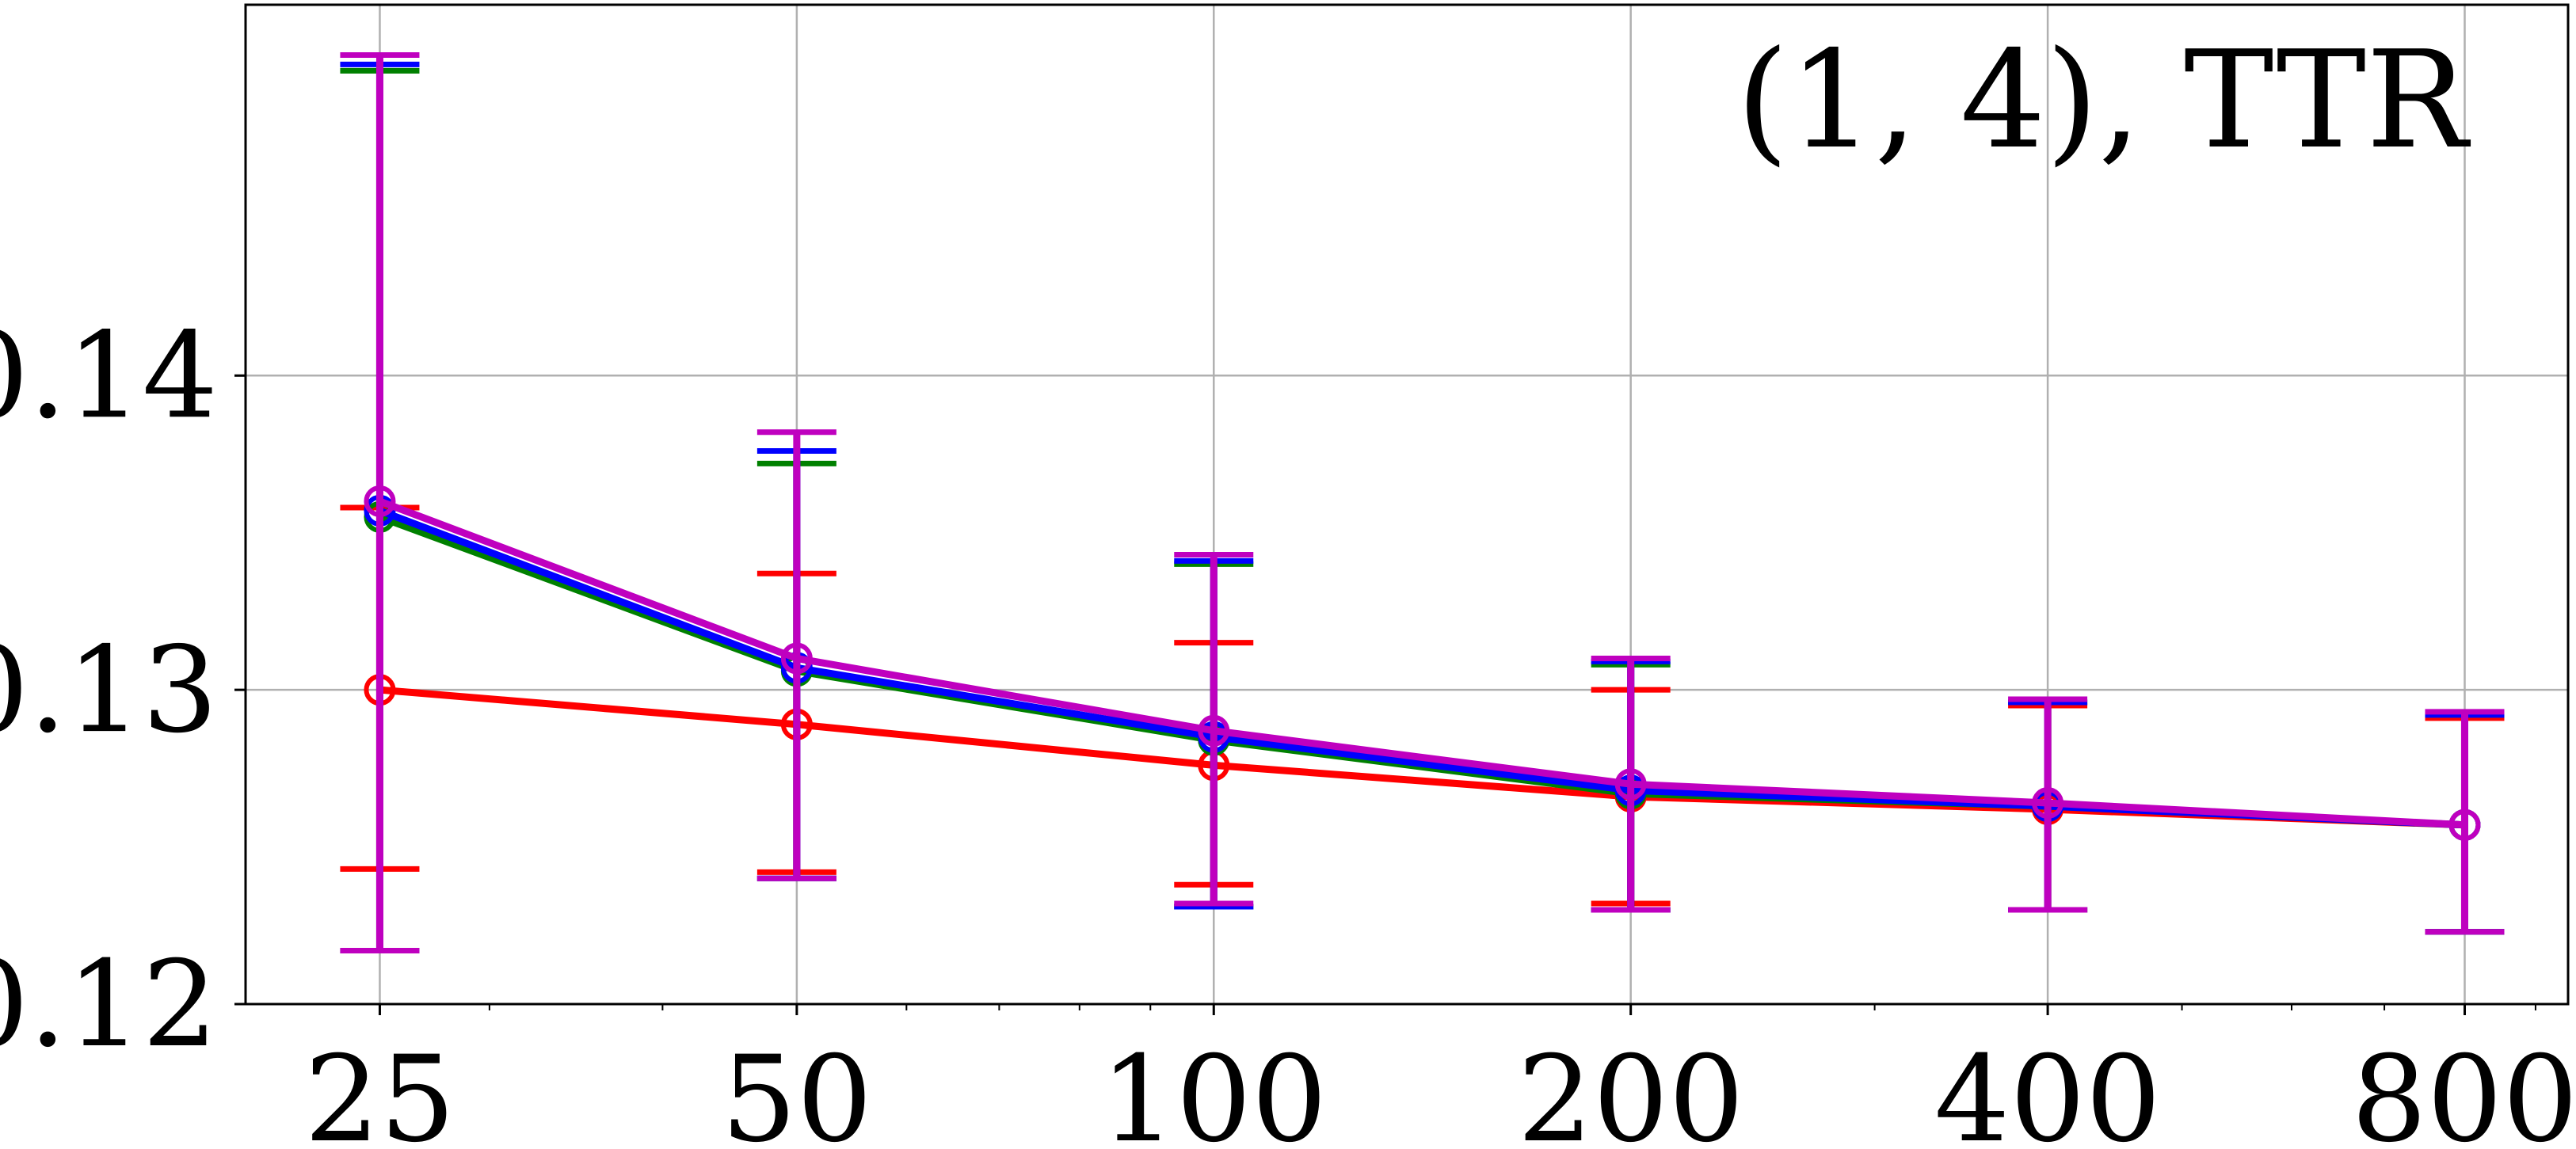  What do you see at coordinates (2047, 1090) in the screenshot?
I see `x-tick-label: 400` at bounding box center [2047, 1090].